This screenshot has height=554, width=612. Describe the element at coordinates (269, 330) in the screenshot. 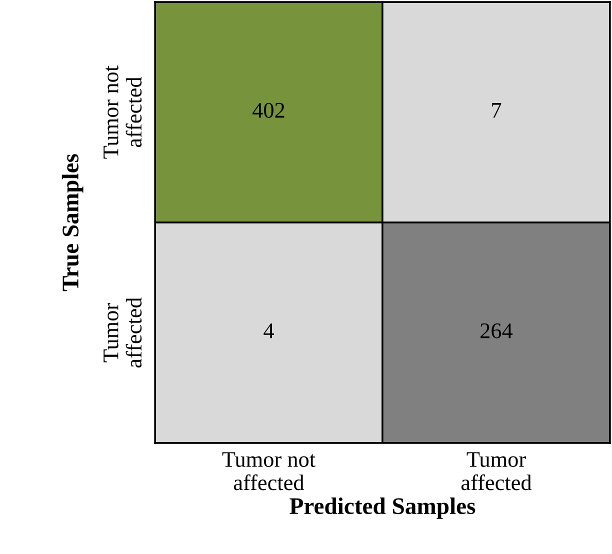

I see `data-label: 4` at that location.